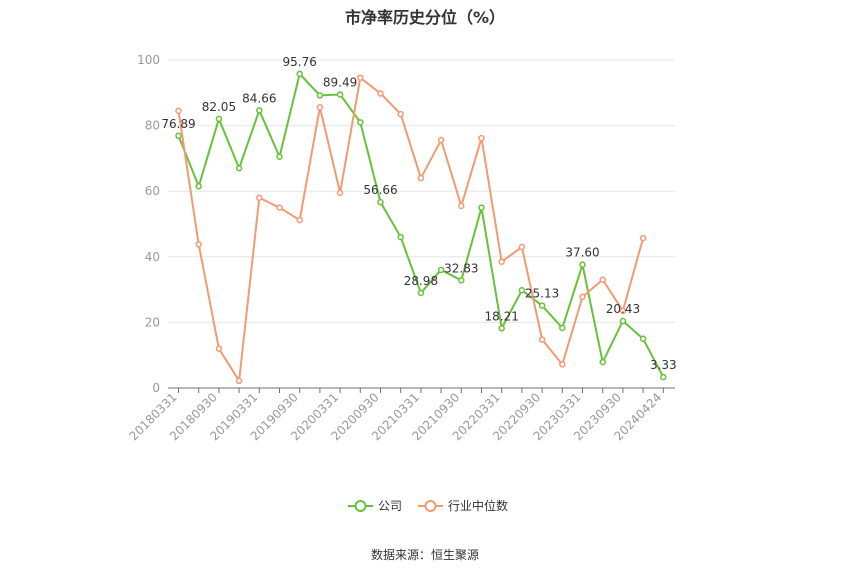  What do you see at coordinates (502, 316) in the screenshot?
I see `data-label: 18.21` at bounding box center [502, 316].